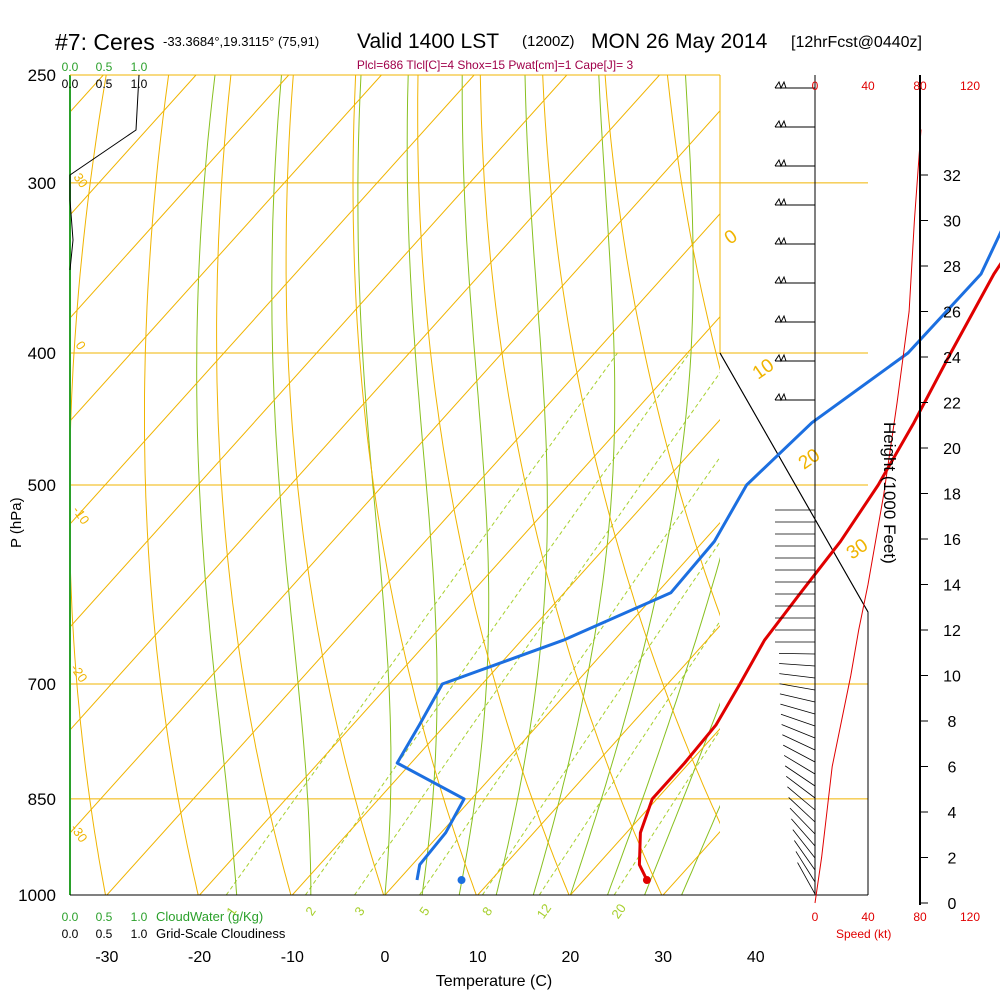 The height and width of the screenshot is (1000, 1000). I want to click on height-axis-label: Height (1000 Feet), so click(889, 493).